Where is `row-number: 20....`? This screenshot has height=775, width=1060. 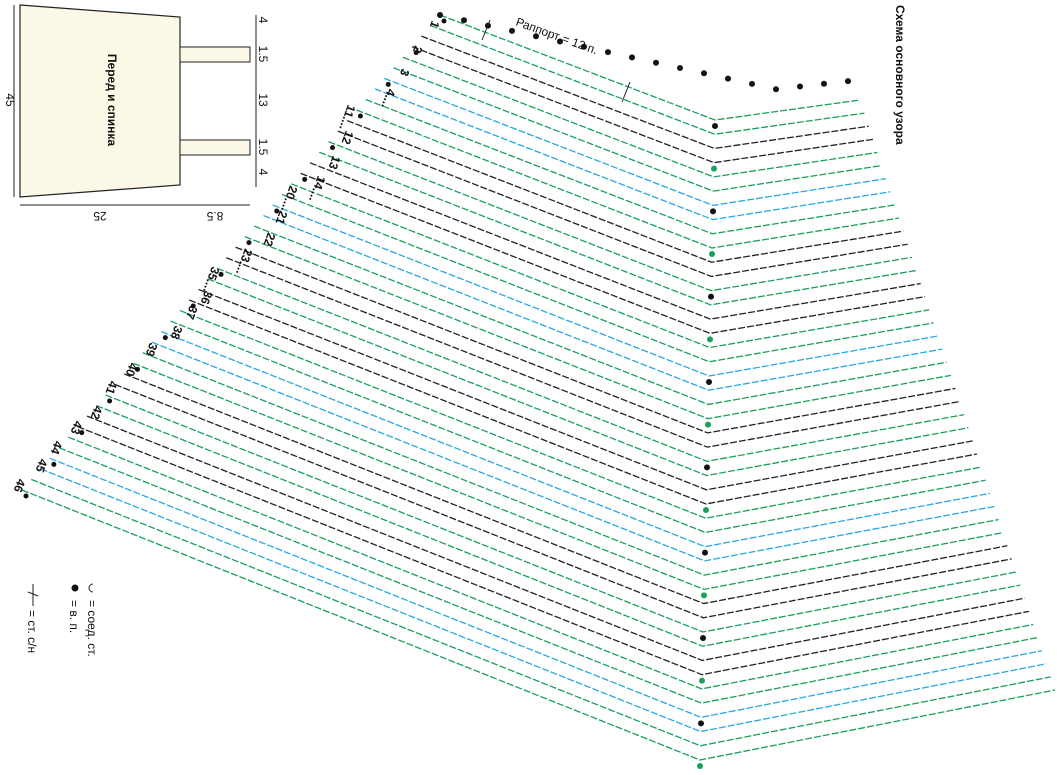 row-number: 20.... is located at coordinates (289, 199).